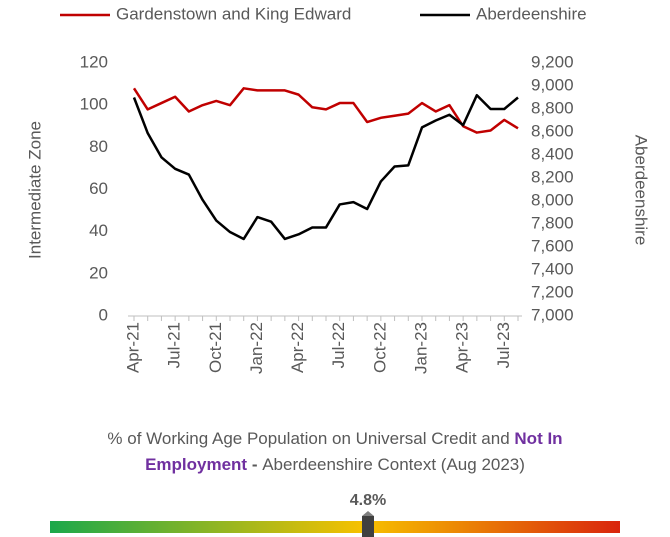 This screenshot has width=670, height=537. What do you see at coordinates (552, 153) in the screenshot?
I see `y2-tick-label: 8,400` at bounding box center [552, 153].